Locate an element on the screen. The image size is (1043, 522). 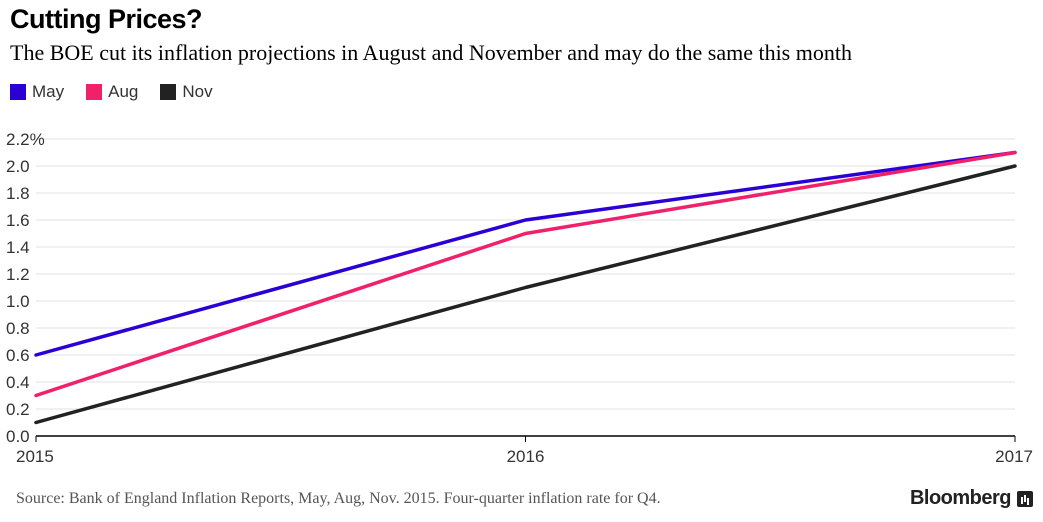
y-tick-label: 0.0 is located at coordinates (18, 436).